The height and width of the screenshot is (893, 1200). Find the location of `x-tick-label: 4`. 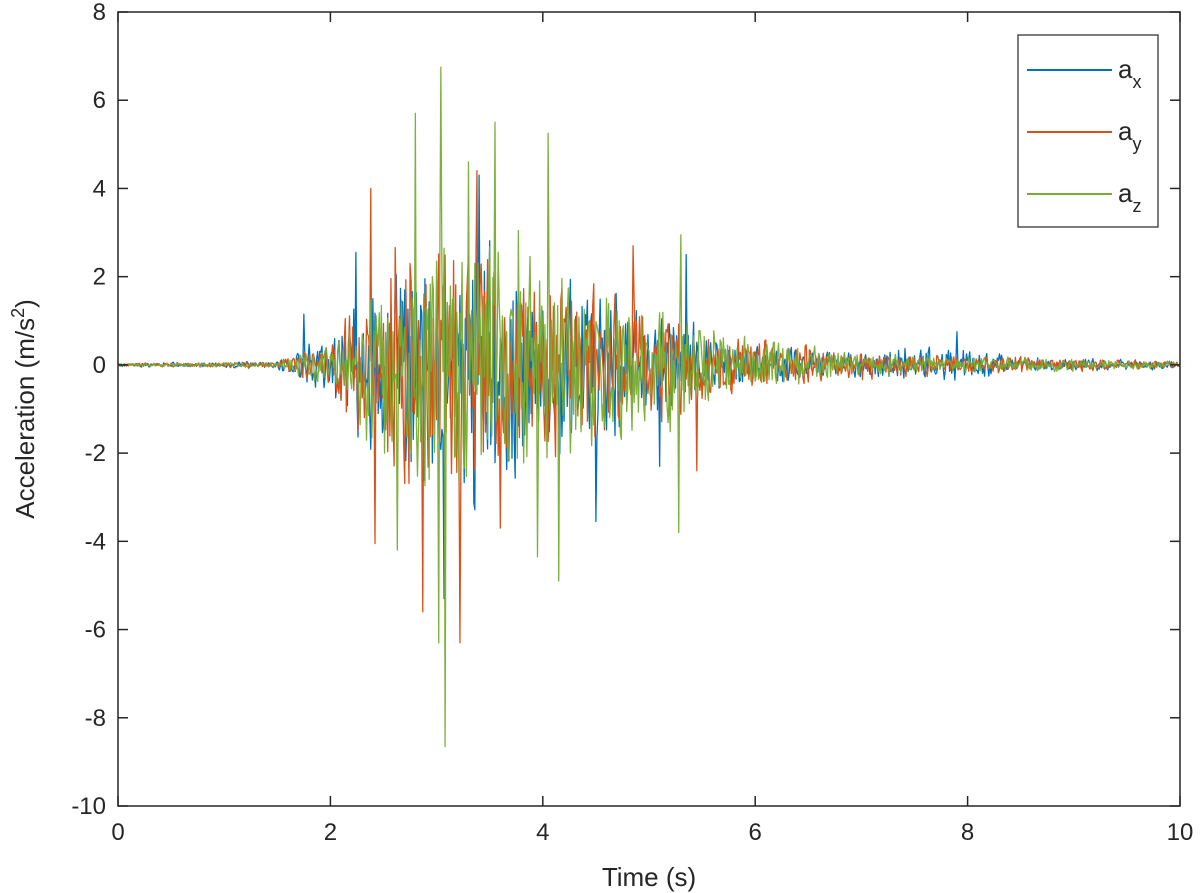

x-tick-label: 4 is located at coordinates (542, 832).